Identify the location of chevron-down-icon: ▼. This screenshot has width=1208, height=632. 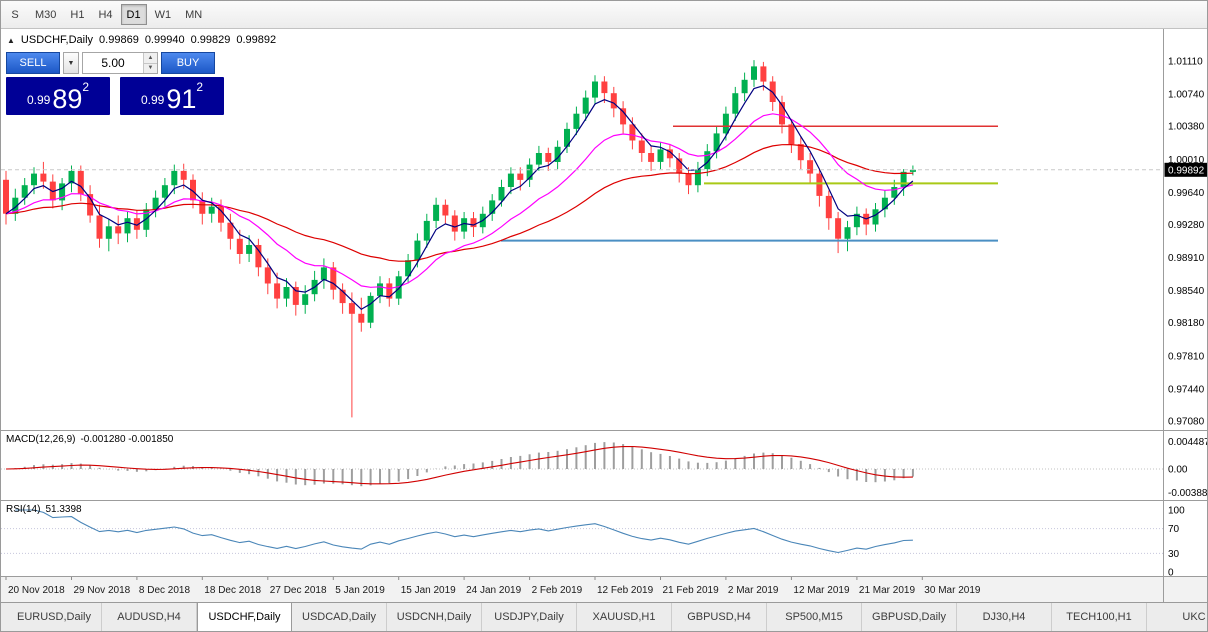
(71, 63).